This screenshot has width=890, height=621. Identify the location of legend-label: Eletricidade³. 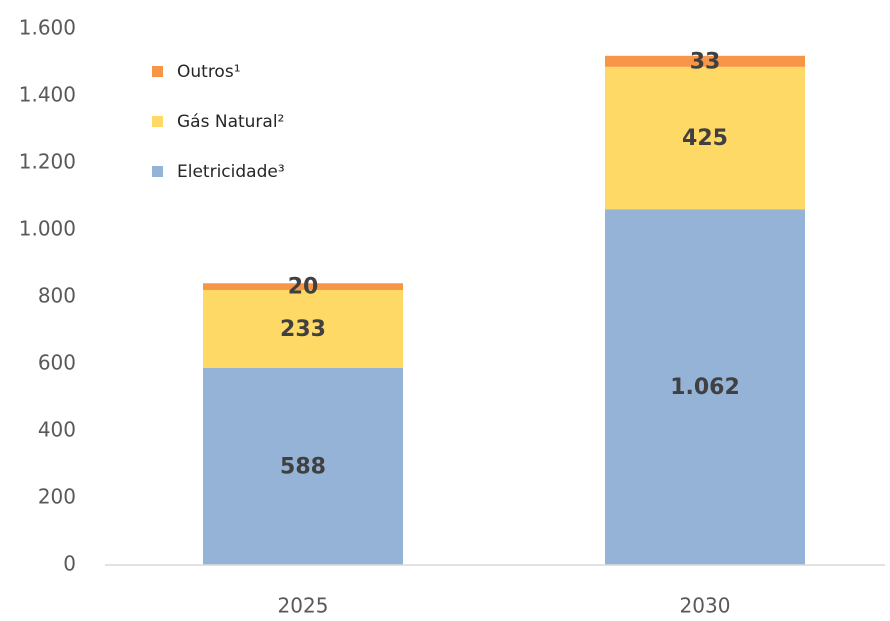
(231, 172).